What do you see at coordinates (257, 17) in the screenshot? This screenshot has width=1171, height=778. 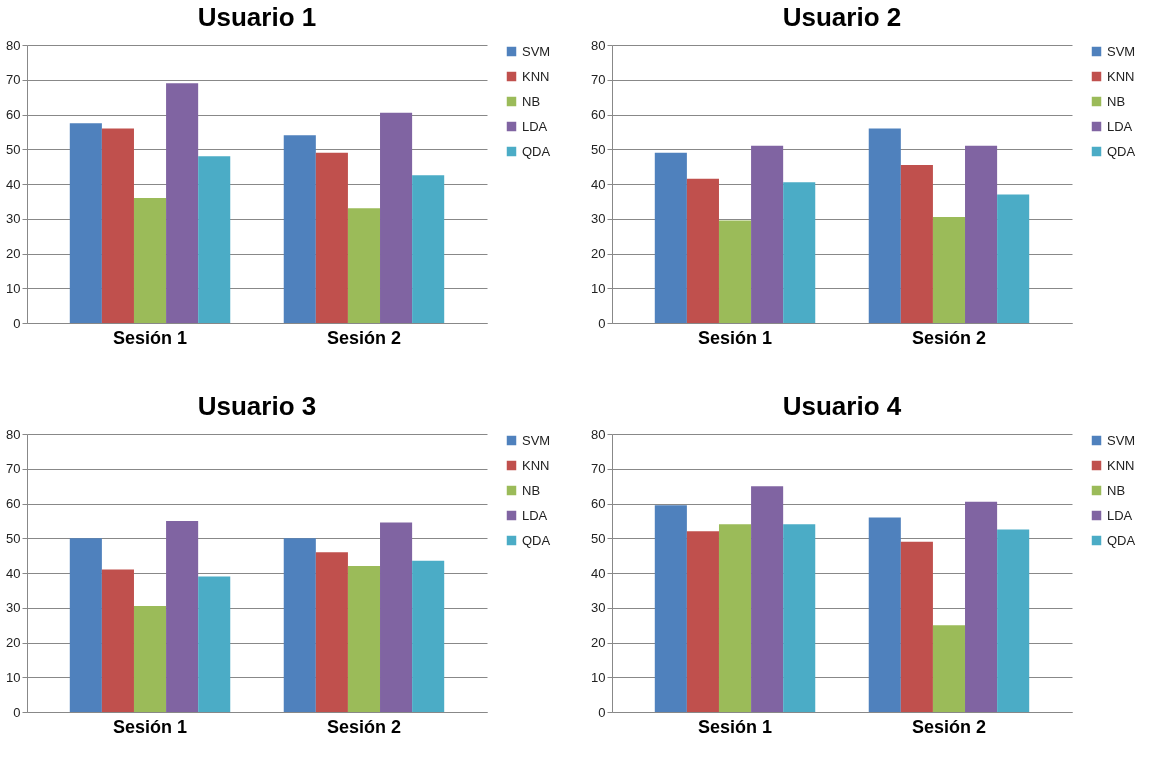 I see `chart-title: Usuario 1` at bounding box center [257, 17].